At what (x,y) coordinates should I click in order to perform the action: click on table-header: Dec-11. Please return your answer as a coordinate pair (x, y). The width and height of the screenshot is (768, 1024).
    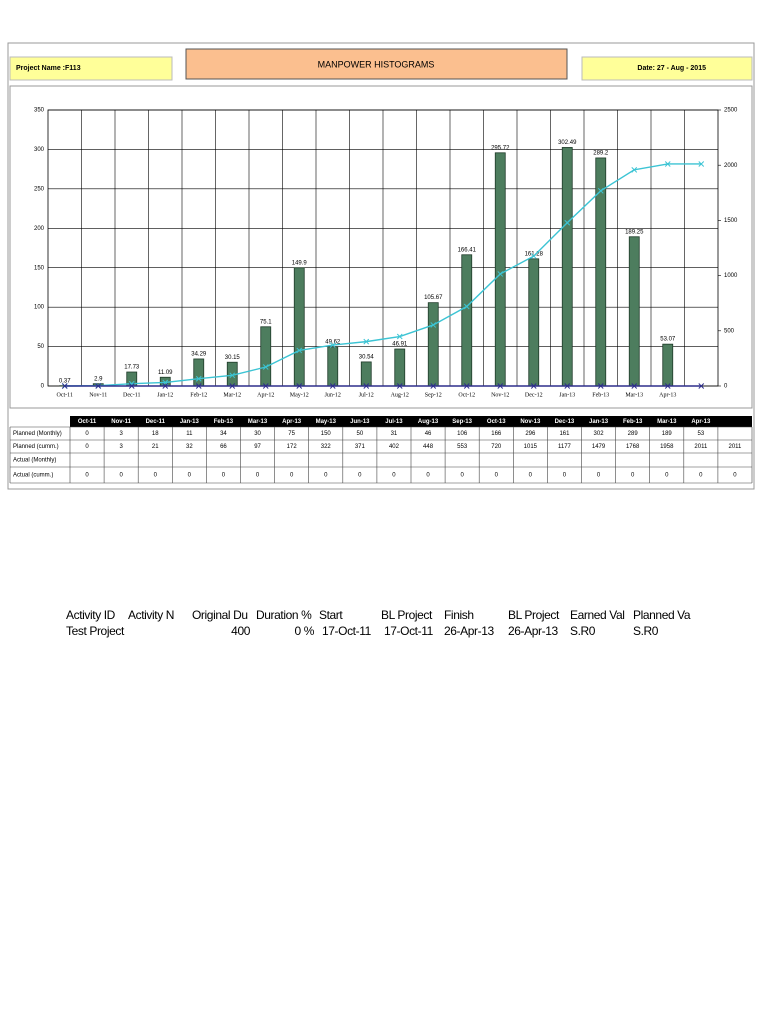
    Looking at the image, I should click on (156, 422).